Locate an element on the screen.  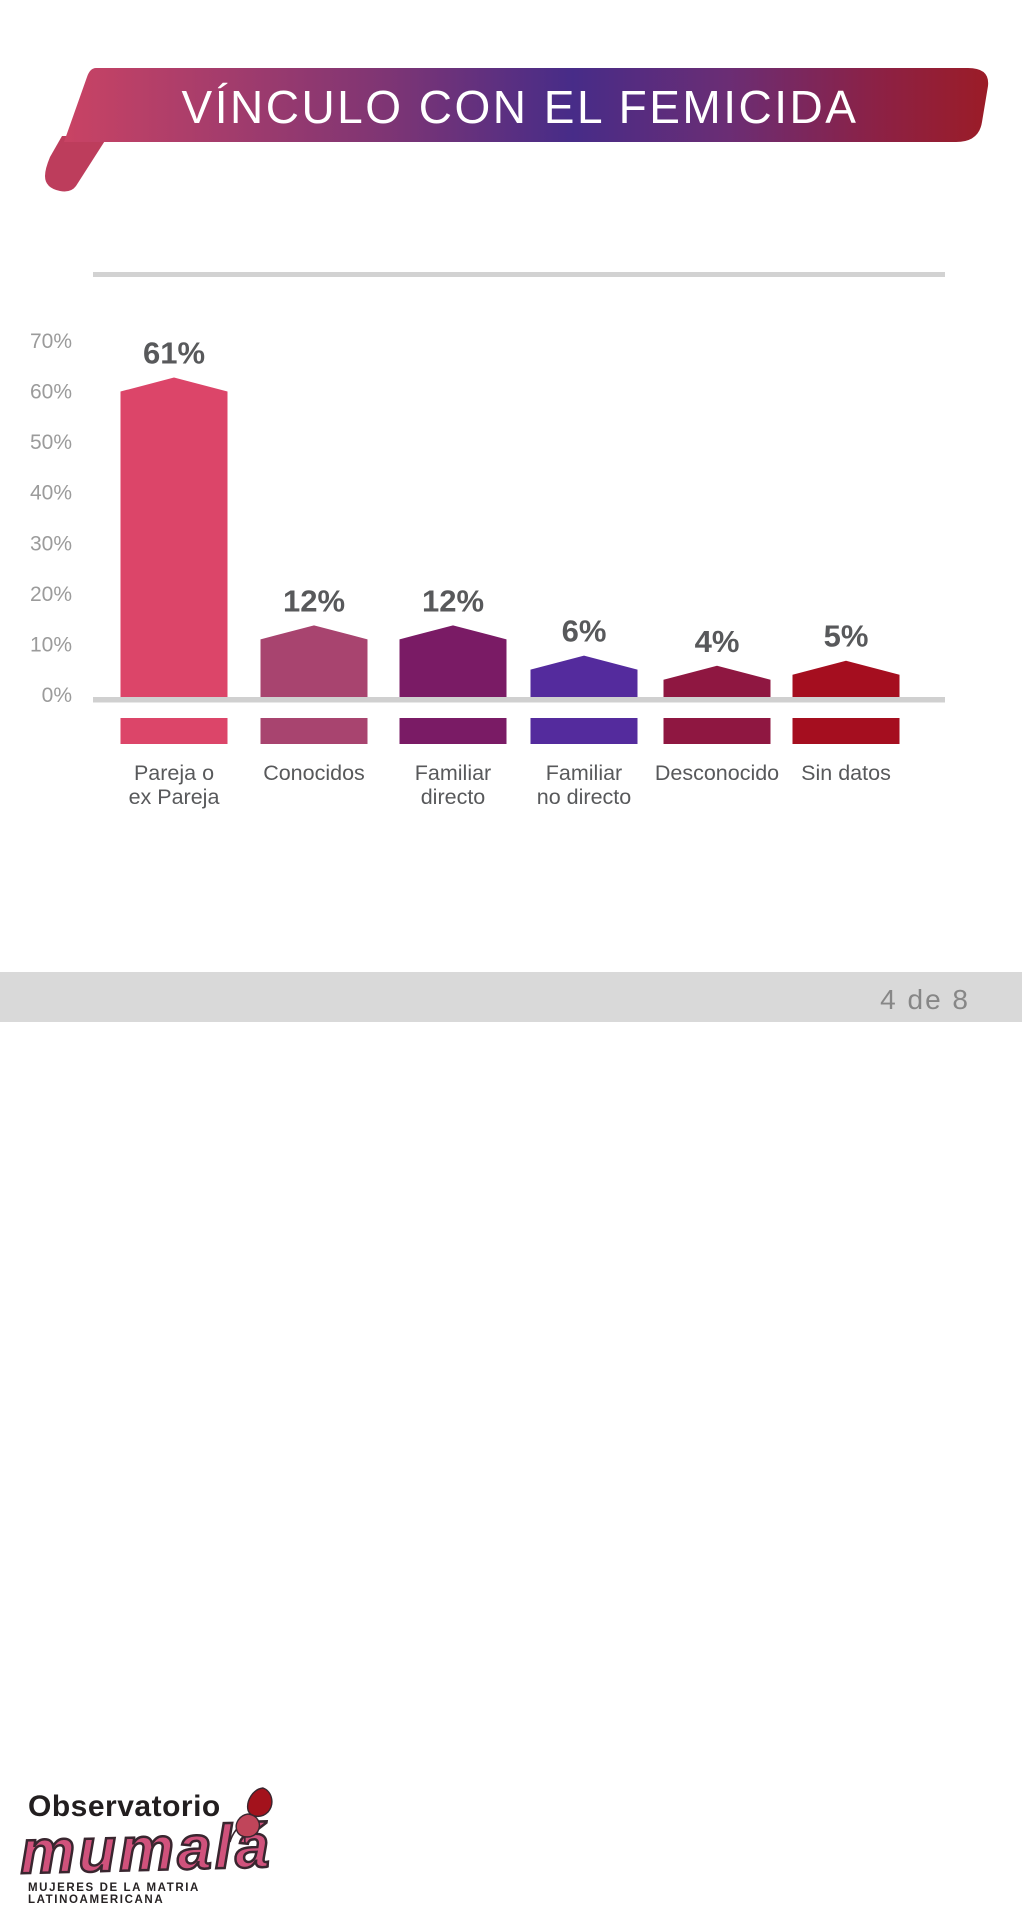
x-axis-baseline is located at coordinates (519, 700).